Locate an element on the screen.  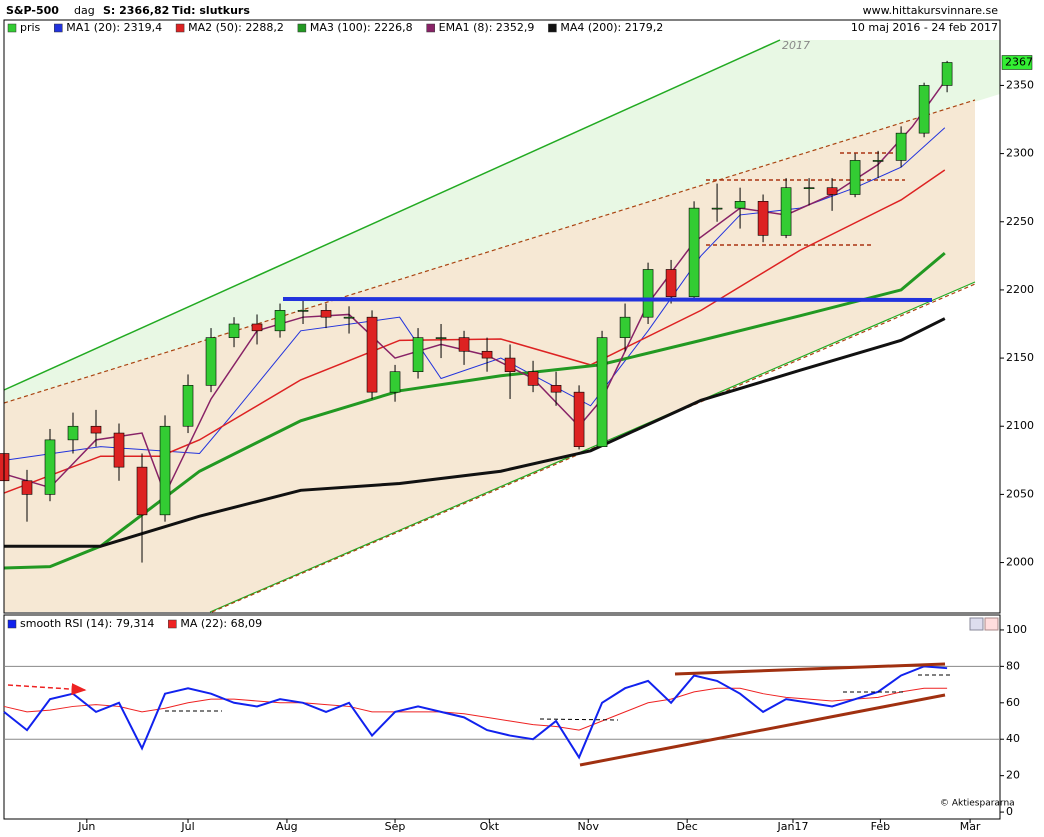
y-tick-label: 100 is located at coordinates (1016, 629).